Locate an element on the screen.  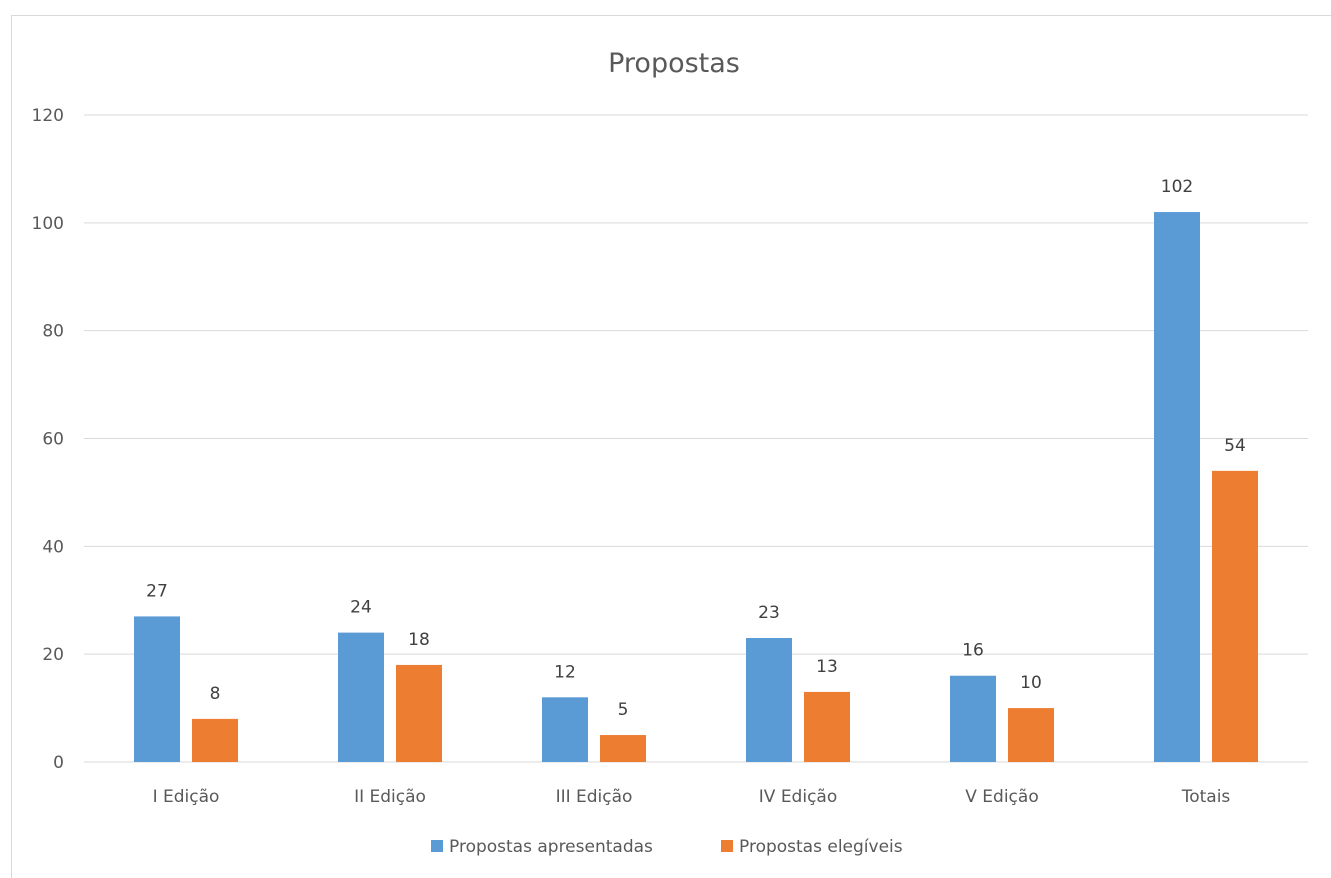
y-tick-label: 0 is located at coordinates (58, 763).